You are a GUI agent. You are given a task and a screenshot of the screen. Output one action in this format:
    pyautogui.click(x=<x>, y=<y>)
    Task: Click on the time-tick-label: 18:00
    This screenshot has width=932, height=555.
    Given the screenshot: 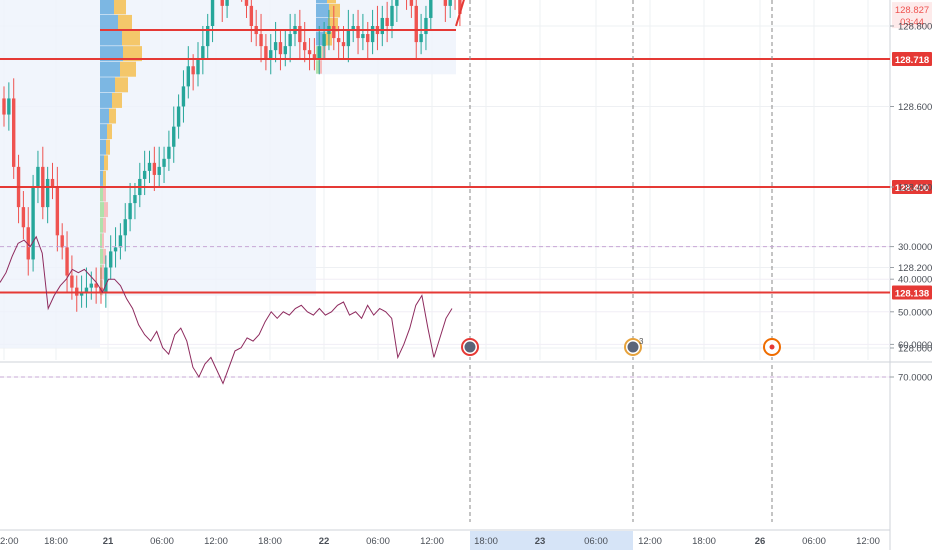 What is the action you would take?
    pyautogui.click(x=486, y=541)
    